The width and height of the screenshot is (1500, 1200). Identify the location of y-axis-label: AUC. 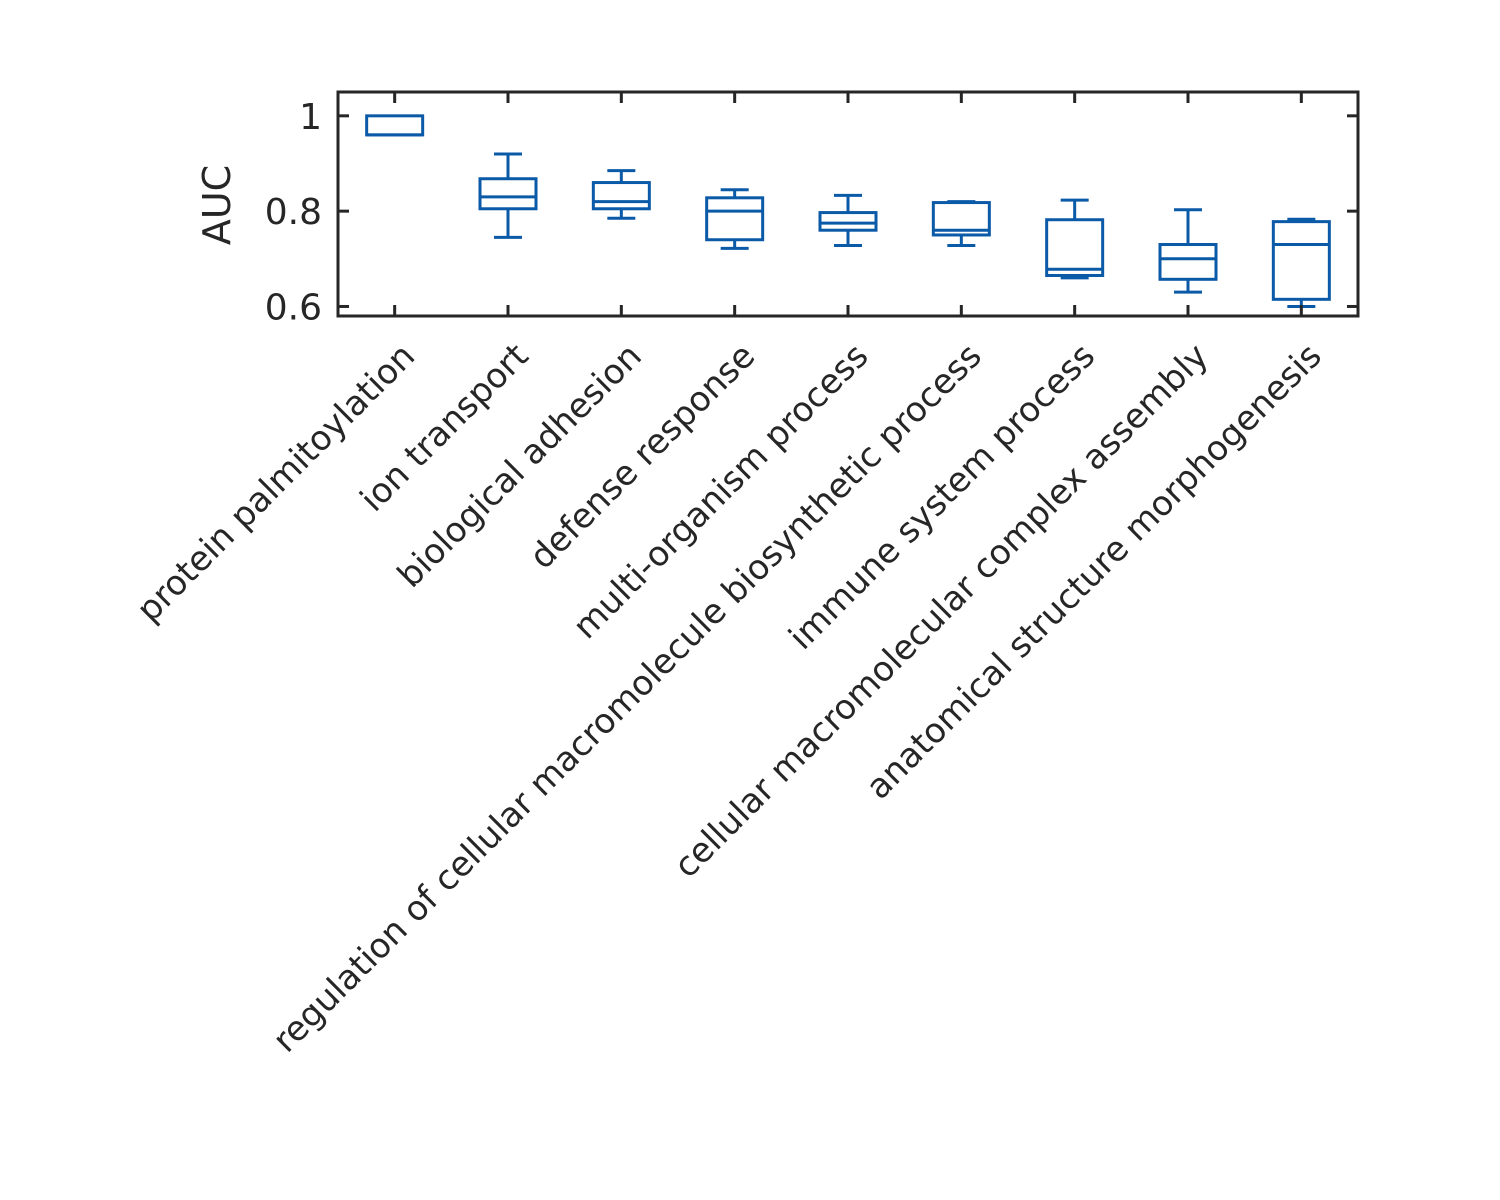
(217, 205).